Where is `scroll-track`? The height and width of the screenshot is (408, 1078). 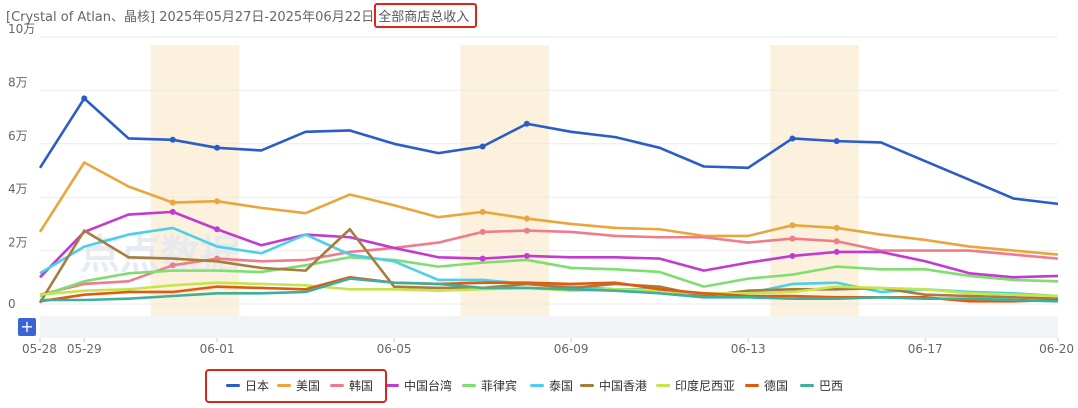
scroll-track is located at coordinates (549, 327).